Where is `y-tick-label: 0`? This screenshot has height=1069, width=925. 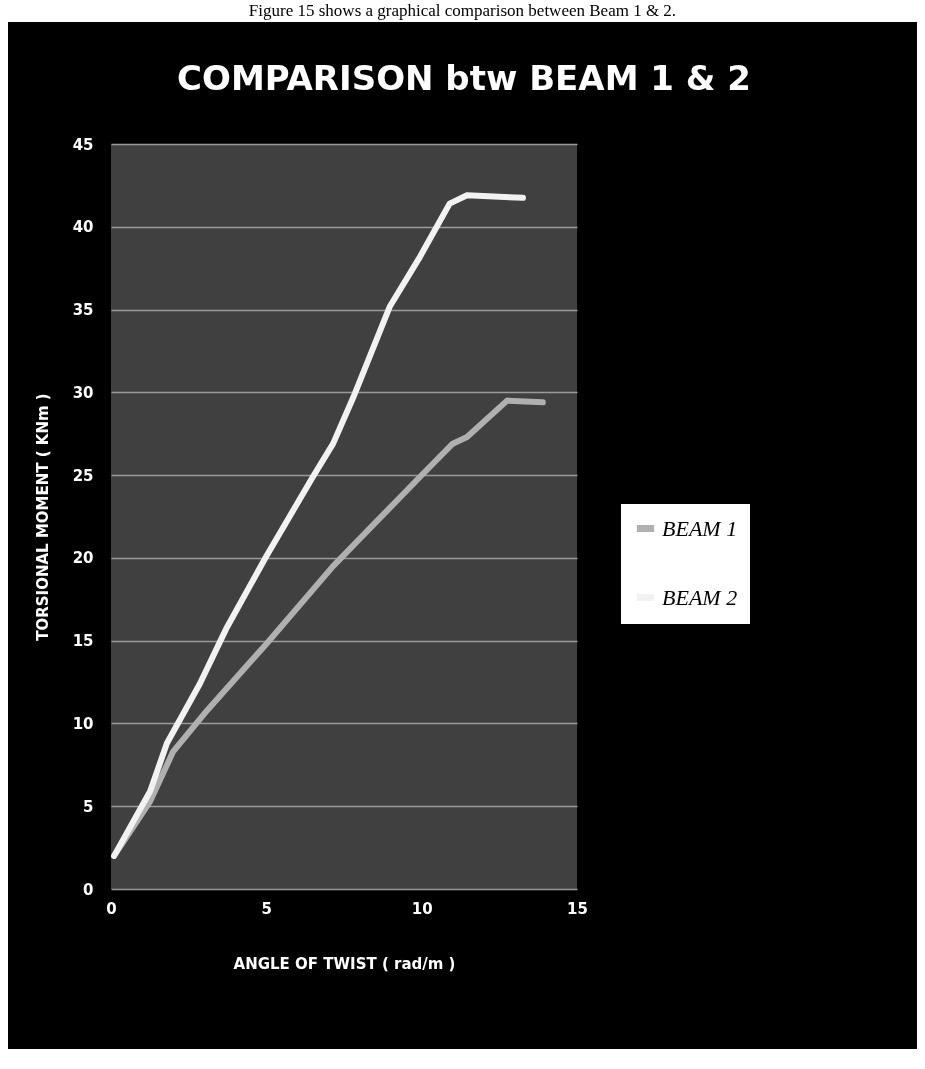 y-tick-label: 0 is located at coordinates (88, 889).